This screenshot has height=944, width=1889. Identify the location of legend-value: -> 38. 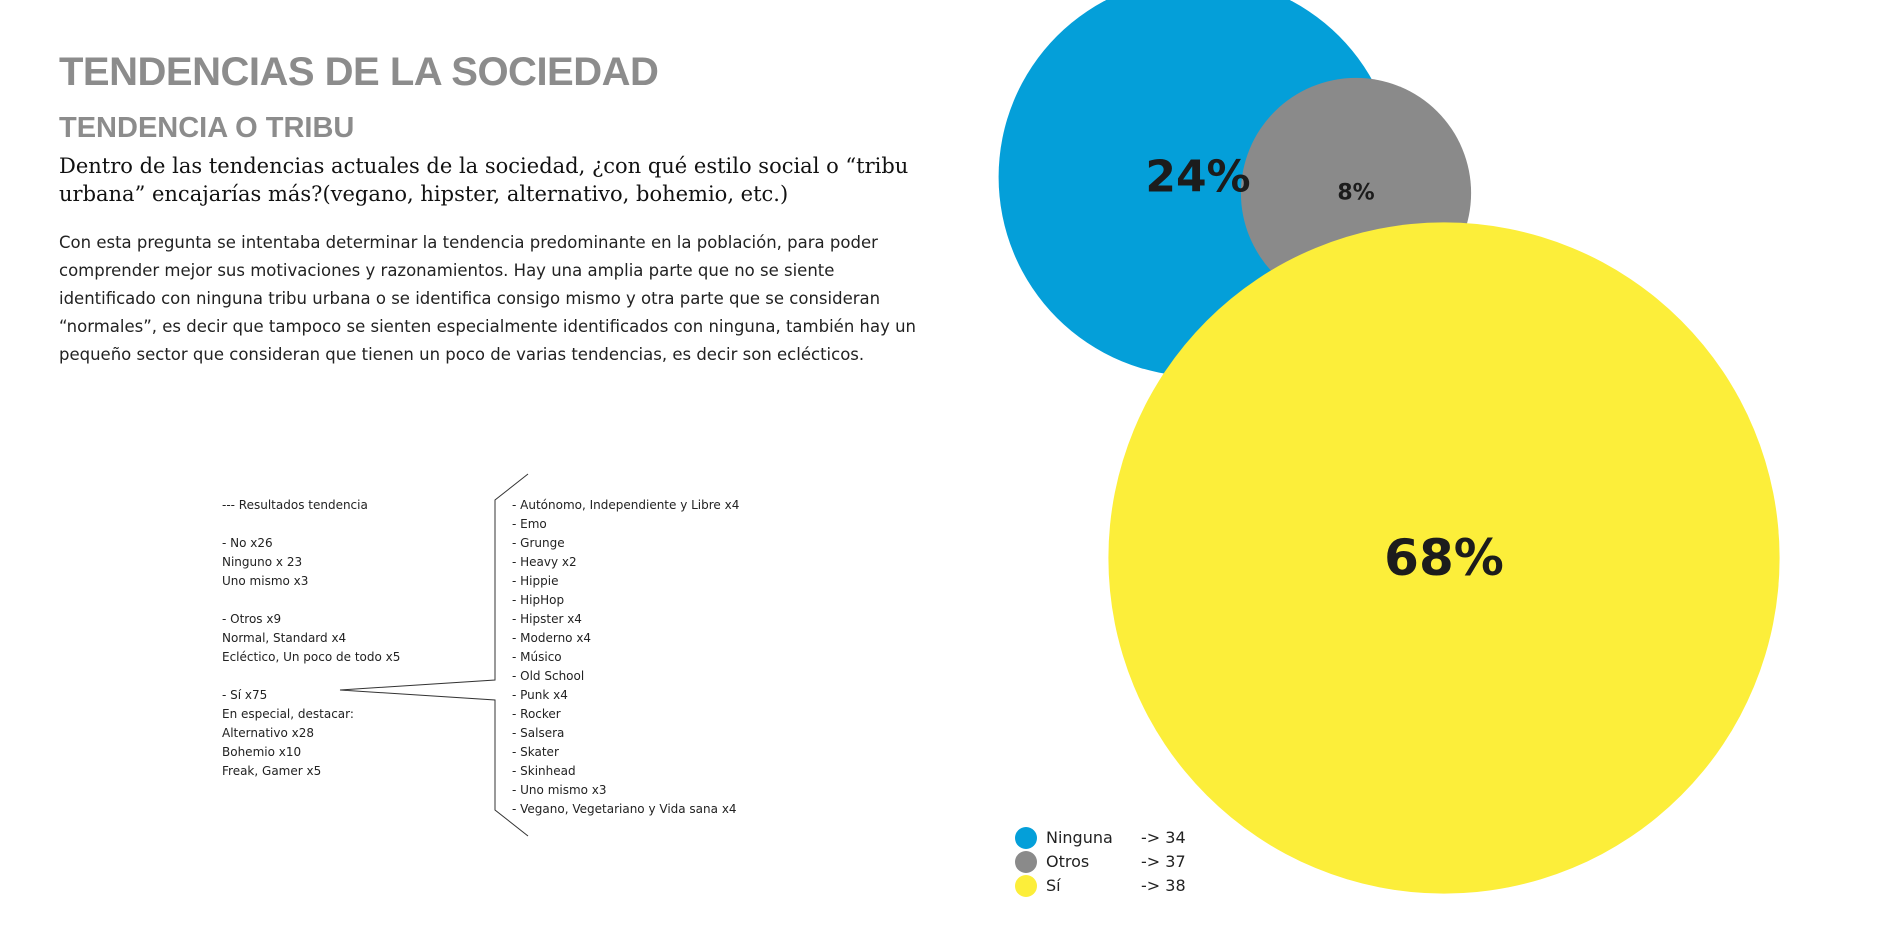
(1163, 885).